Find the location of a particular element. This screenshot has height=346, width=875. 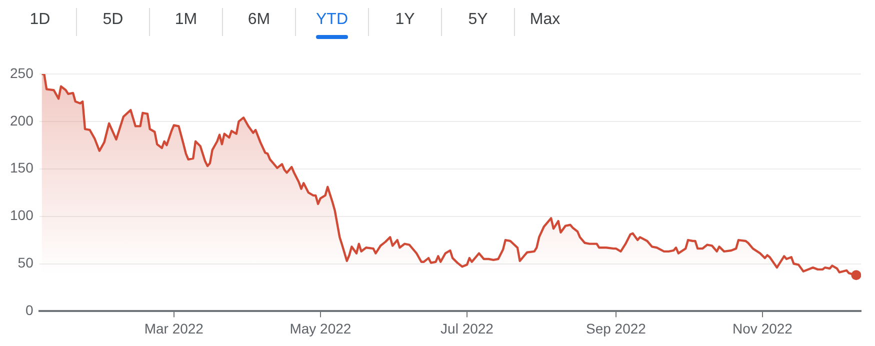

x-tick-label: Nov 2022 is located at coordinates (762, 328).